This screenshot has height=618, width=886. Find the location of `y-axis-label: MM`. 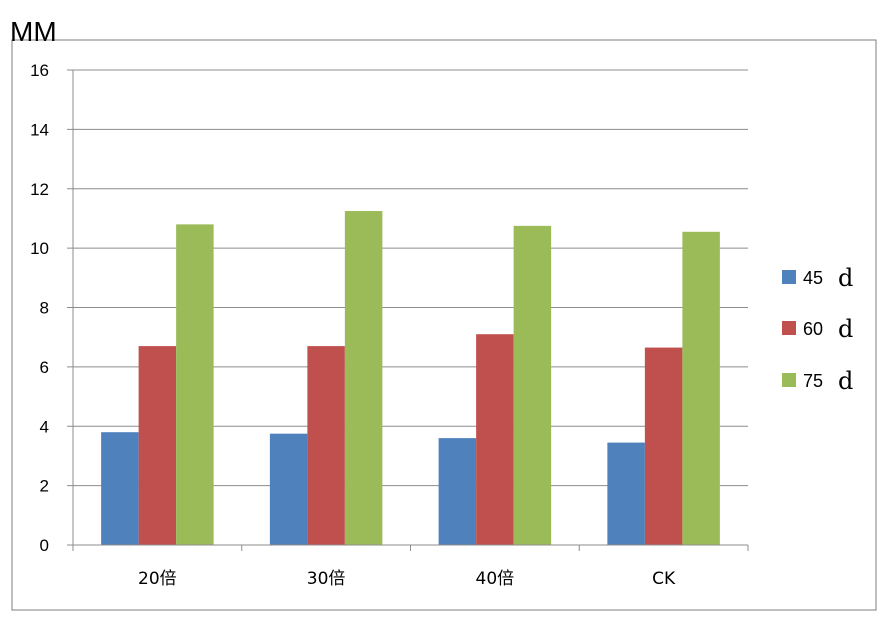

y-axis-label: MM is located at coordinates (33, 31).